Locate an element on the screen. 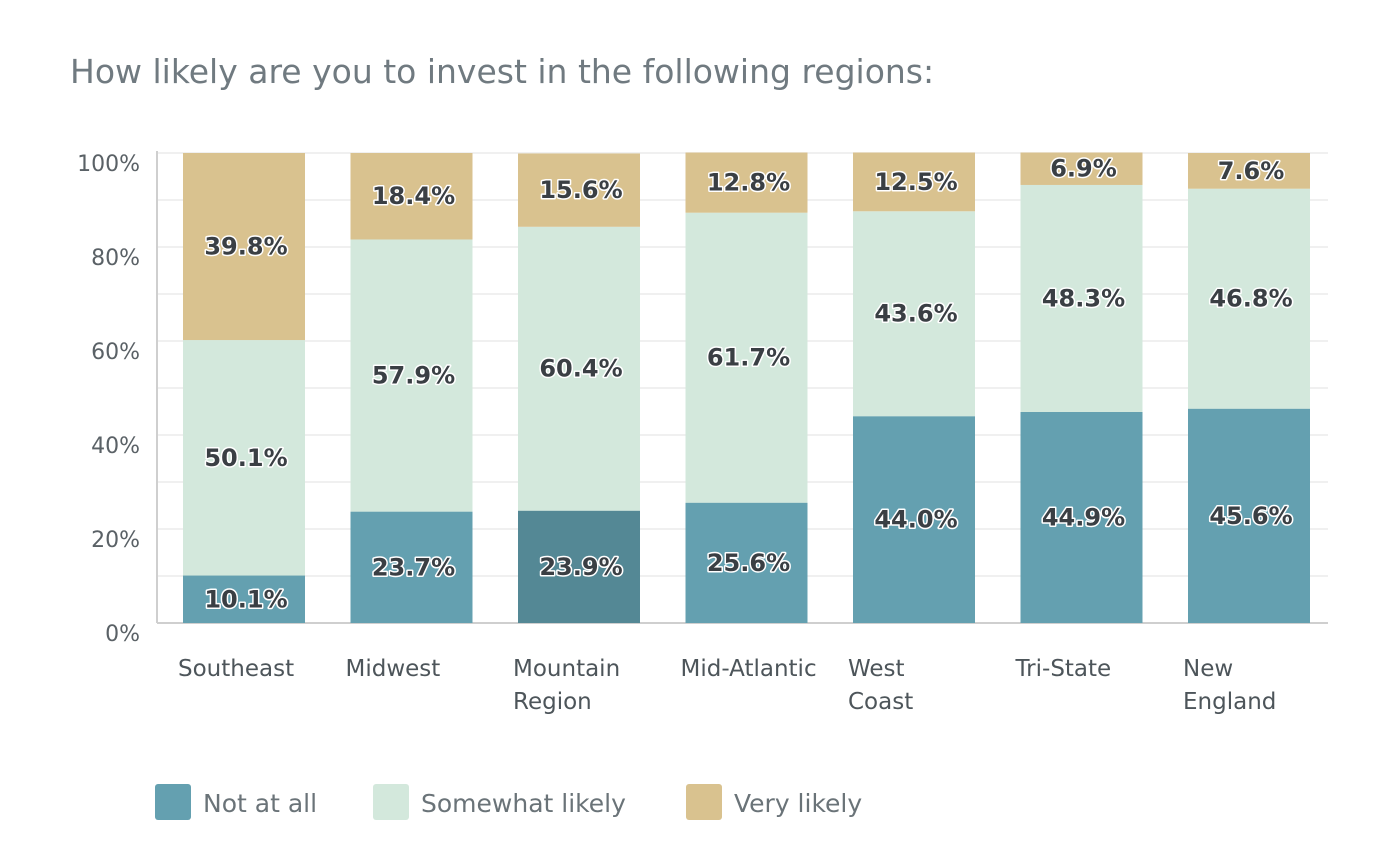 This screenshot has height=856, width=1382. category-label: West Coast is located at coordinates (880, 685).